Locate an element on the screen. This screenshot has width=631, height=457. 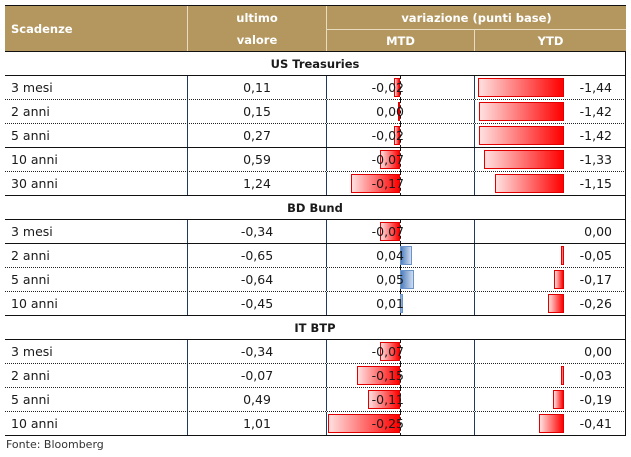
mtd-cell: 0,05 is located at coordinates (400, 280).